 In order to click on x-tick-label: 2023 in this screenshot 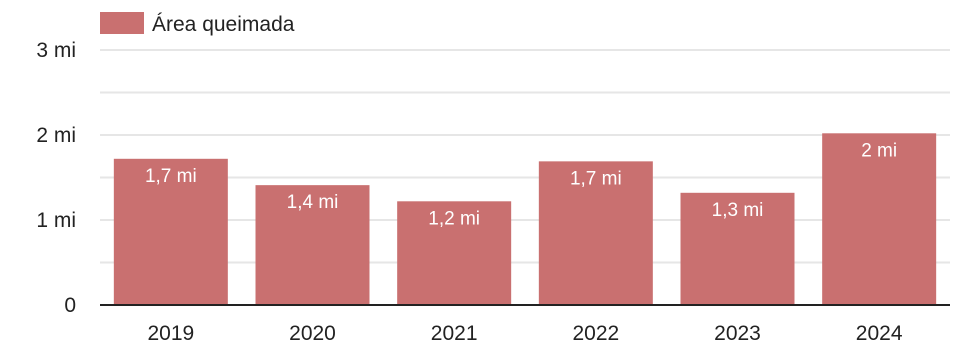, I will do `click(737, 333)`.